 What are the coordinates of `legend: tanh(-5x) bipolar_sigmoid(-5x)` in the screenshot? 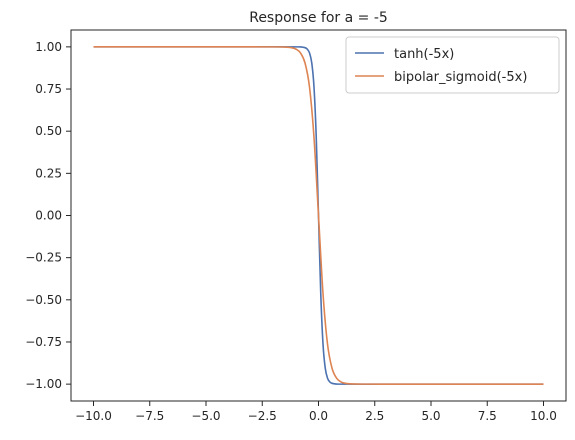 It's located at (452, 65).